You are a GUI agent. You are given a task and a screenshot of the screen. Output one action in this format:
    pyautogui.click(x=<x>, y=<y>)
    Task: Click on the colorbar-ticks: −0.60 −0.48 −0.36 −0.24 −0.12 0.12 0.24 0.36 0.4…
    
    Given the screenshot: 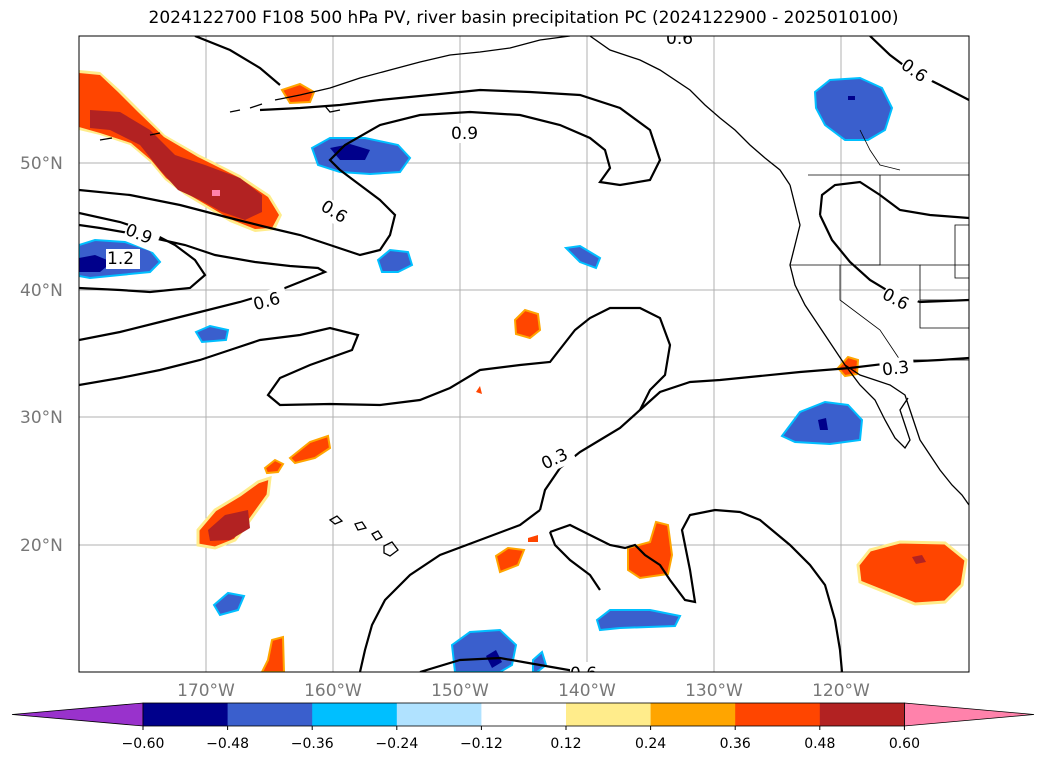 What is the action you would take?
    pyautogui.click(x=521, y=739)
    